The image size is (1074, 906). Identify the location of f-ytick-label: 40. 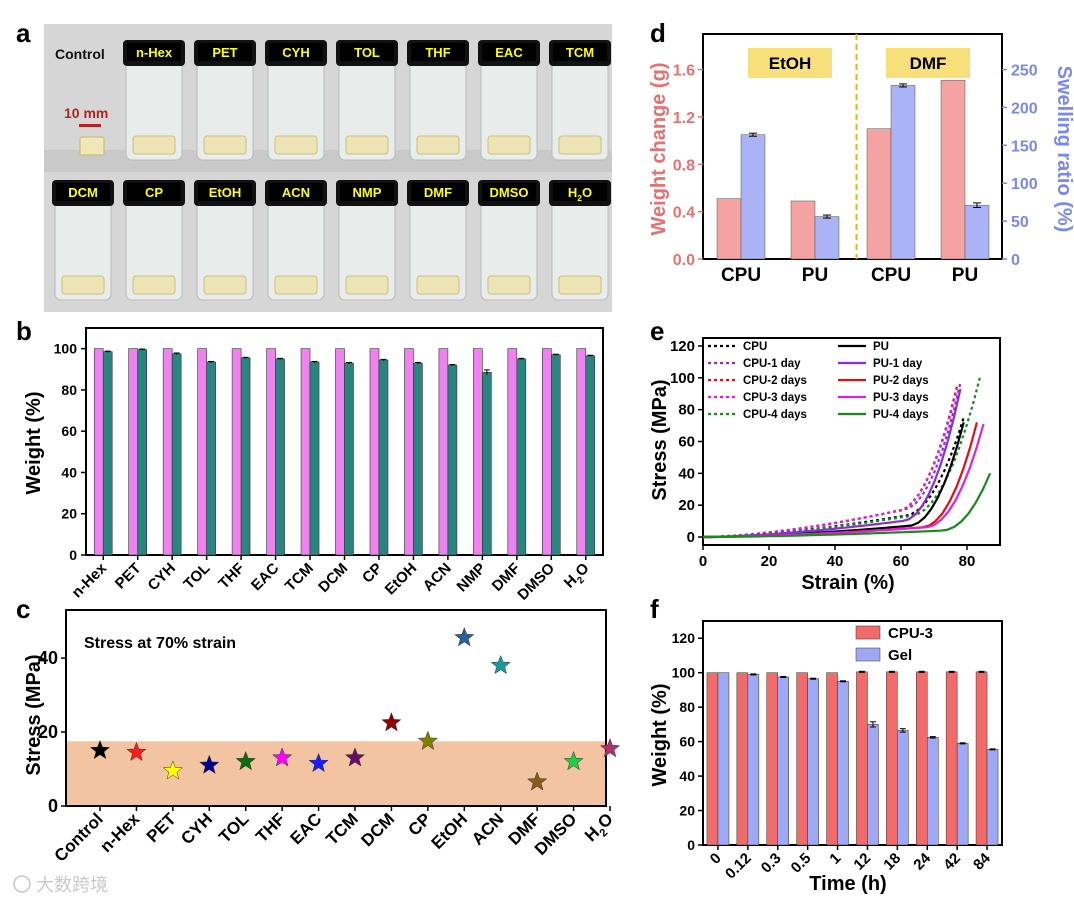
(687, 776).